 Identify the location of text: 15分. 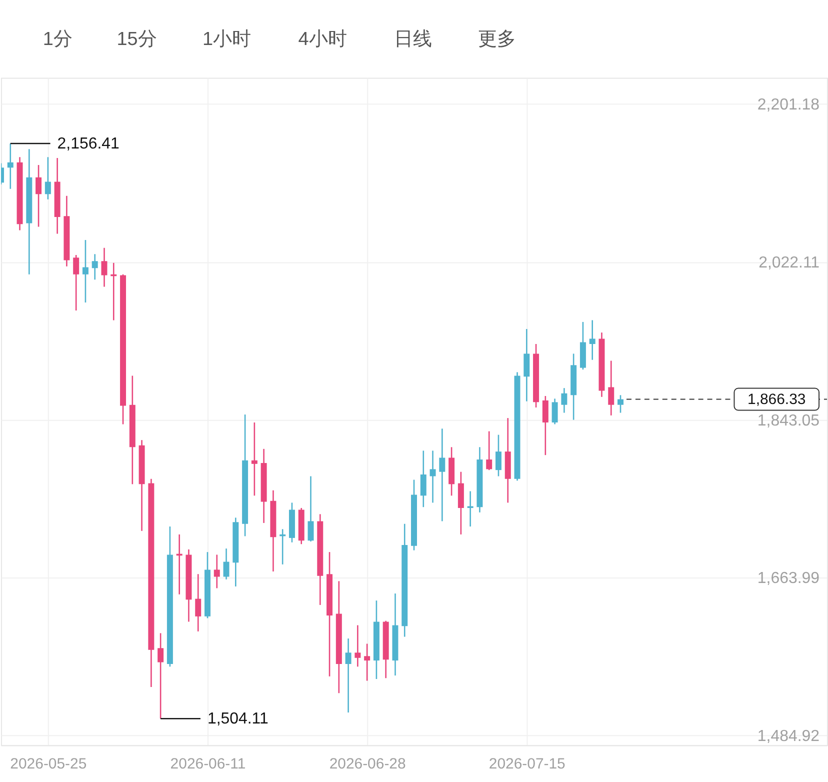
(136, 39).